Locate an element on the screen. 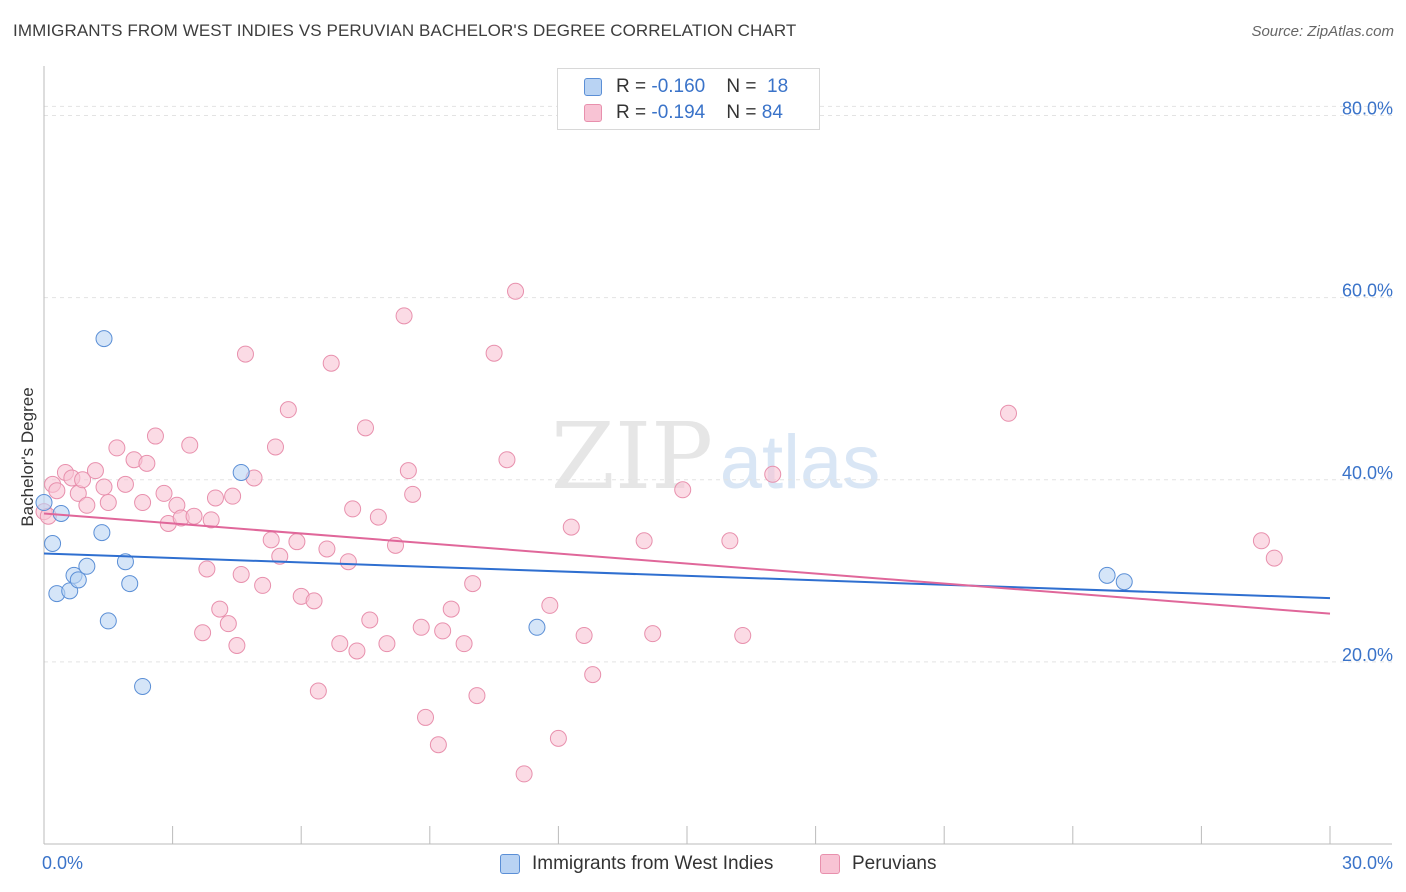  legend-swatch-pink is located at coordinates (593, 113).